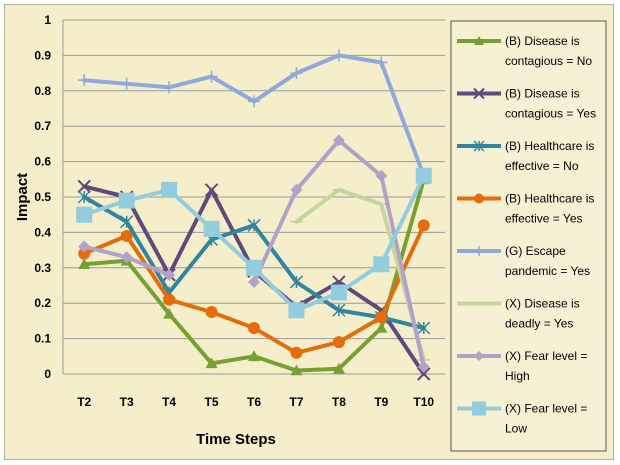 The image size is (620, 465). Describe the element at coordinates (549, 199) in the screenshot. I see `legend-label: (B) Healthcare is` at that location.